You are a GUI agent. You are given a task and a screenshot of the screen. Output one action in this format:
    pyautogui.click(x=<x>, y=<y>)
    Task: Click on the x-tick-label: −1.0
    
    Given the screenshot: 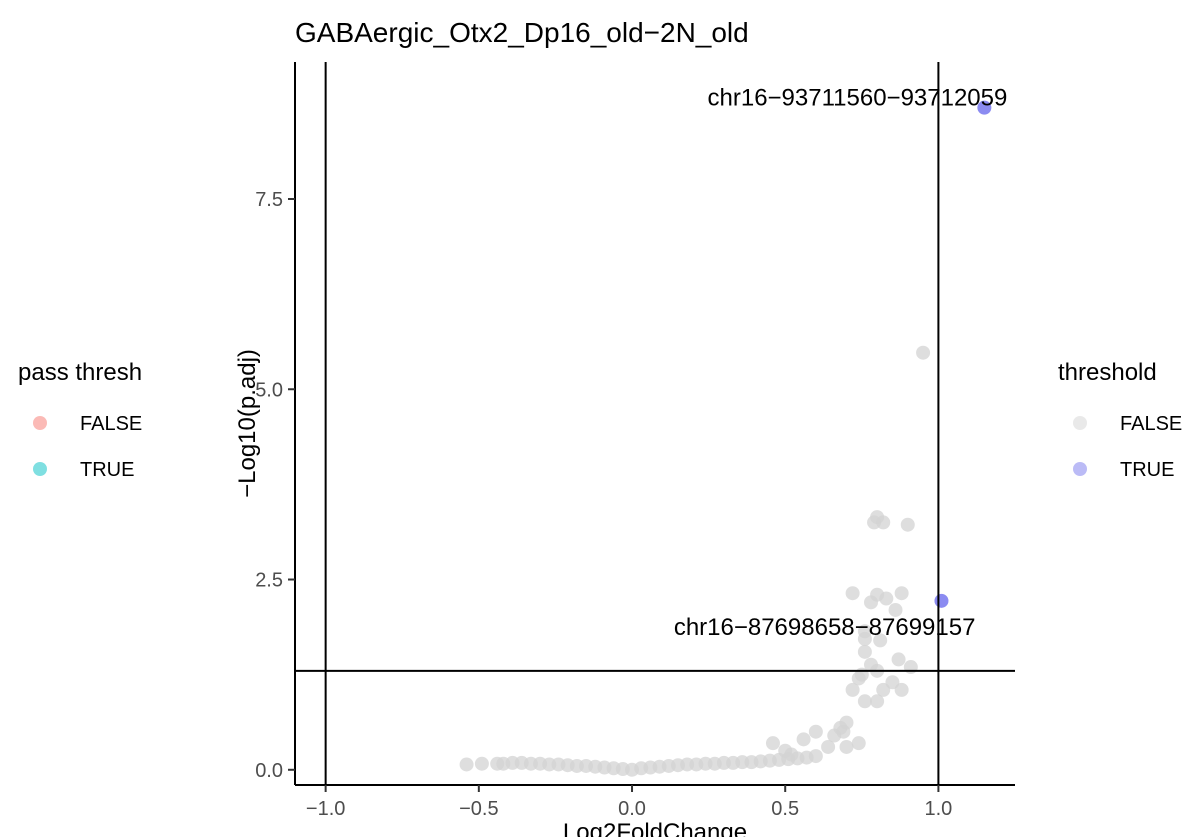 What is the action you would take?
    pyautogui.click(x=325, y=809)
    